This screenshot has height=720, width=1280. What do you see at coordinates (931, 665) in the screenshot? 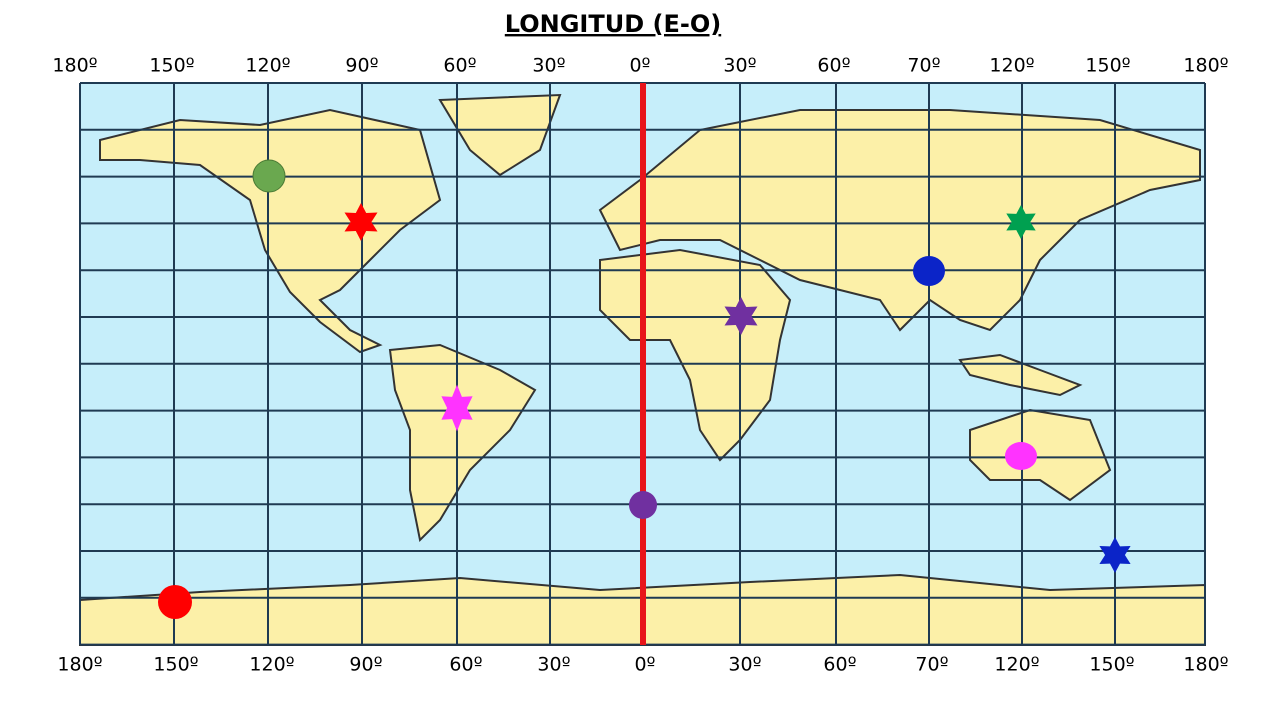
I see `bottom-label: 70º` at bounding box center [931, 665].